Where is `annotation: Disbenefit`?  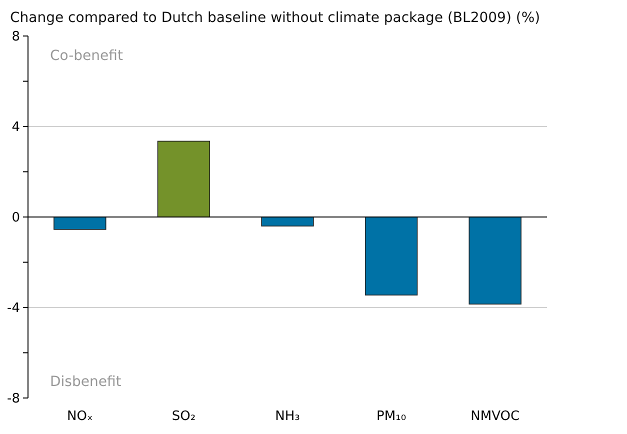 annotation: Disbenefit is located at coordinates (86, 382).